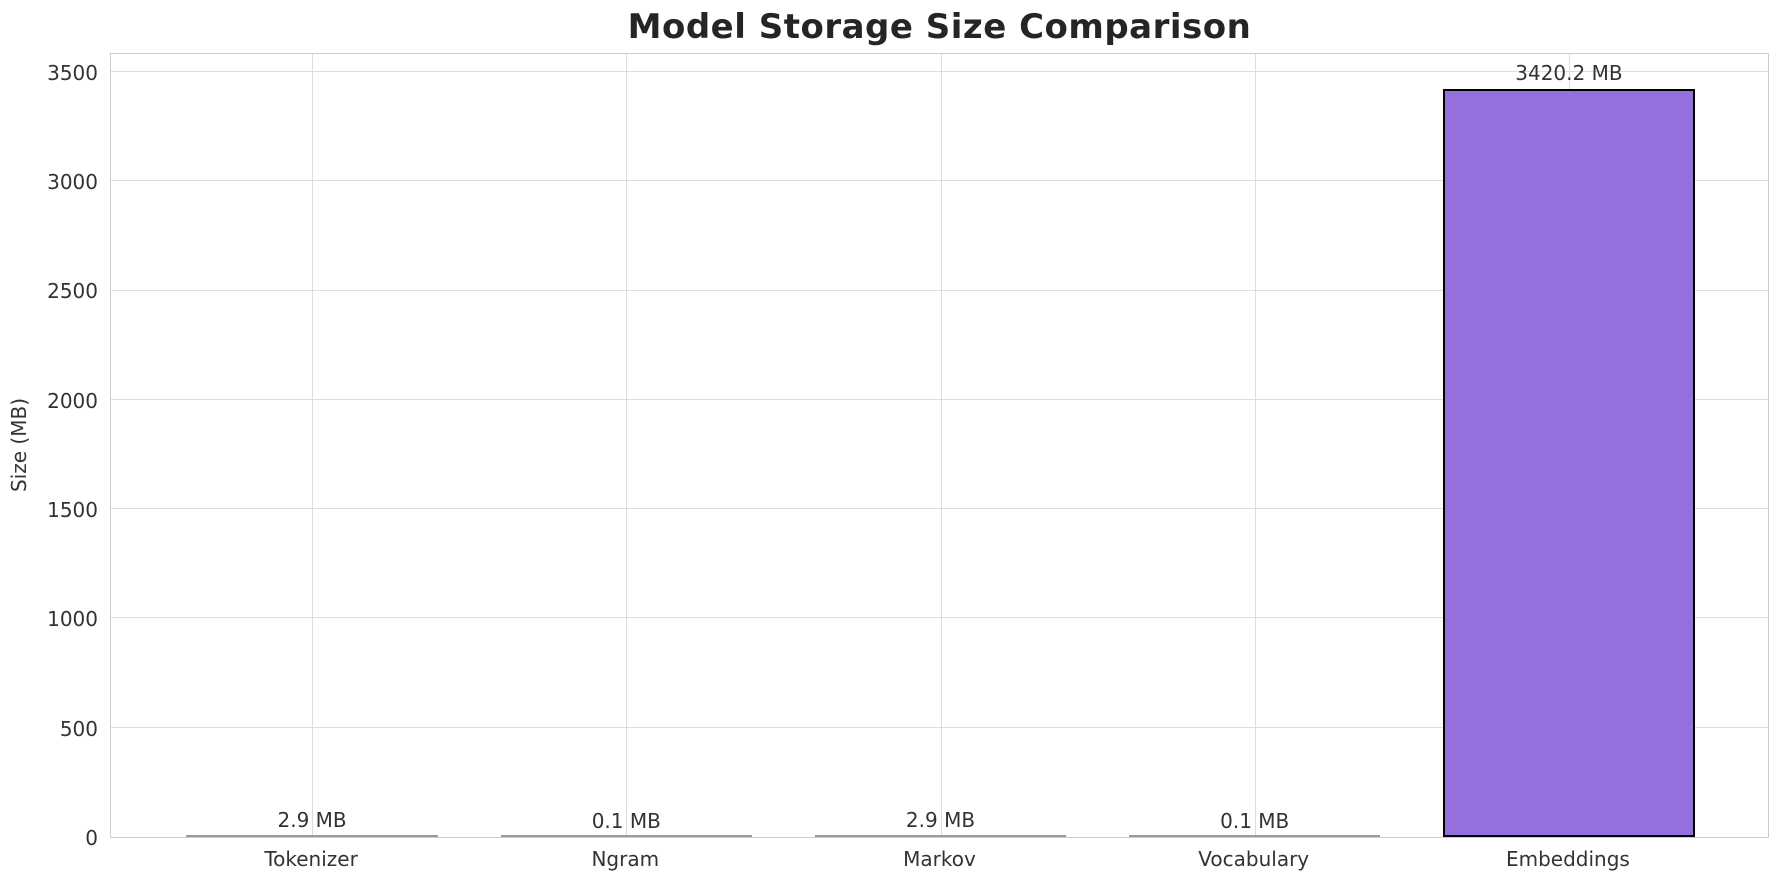 This screenshot has height=886, width=1784. I want to click on y-tick-label: 2500, so click(72, 291).